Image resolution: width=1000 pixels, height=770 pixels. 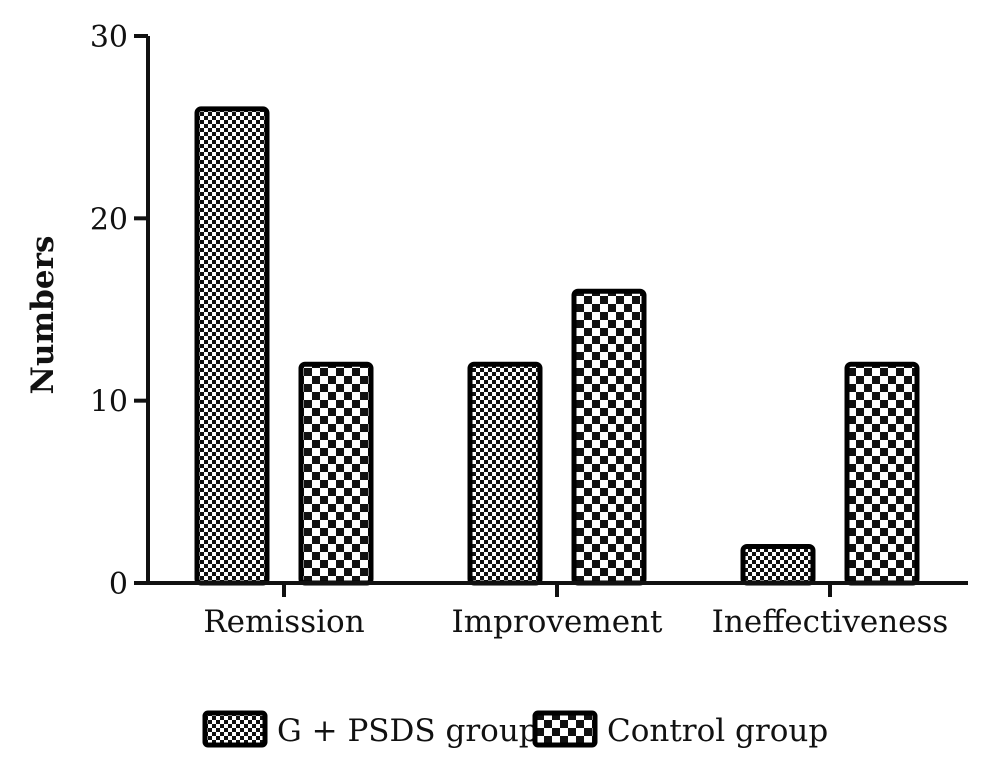 I want to click on x-tick-label: Remission, so click(x=283, y=622).